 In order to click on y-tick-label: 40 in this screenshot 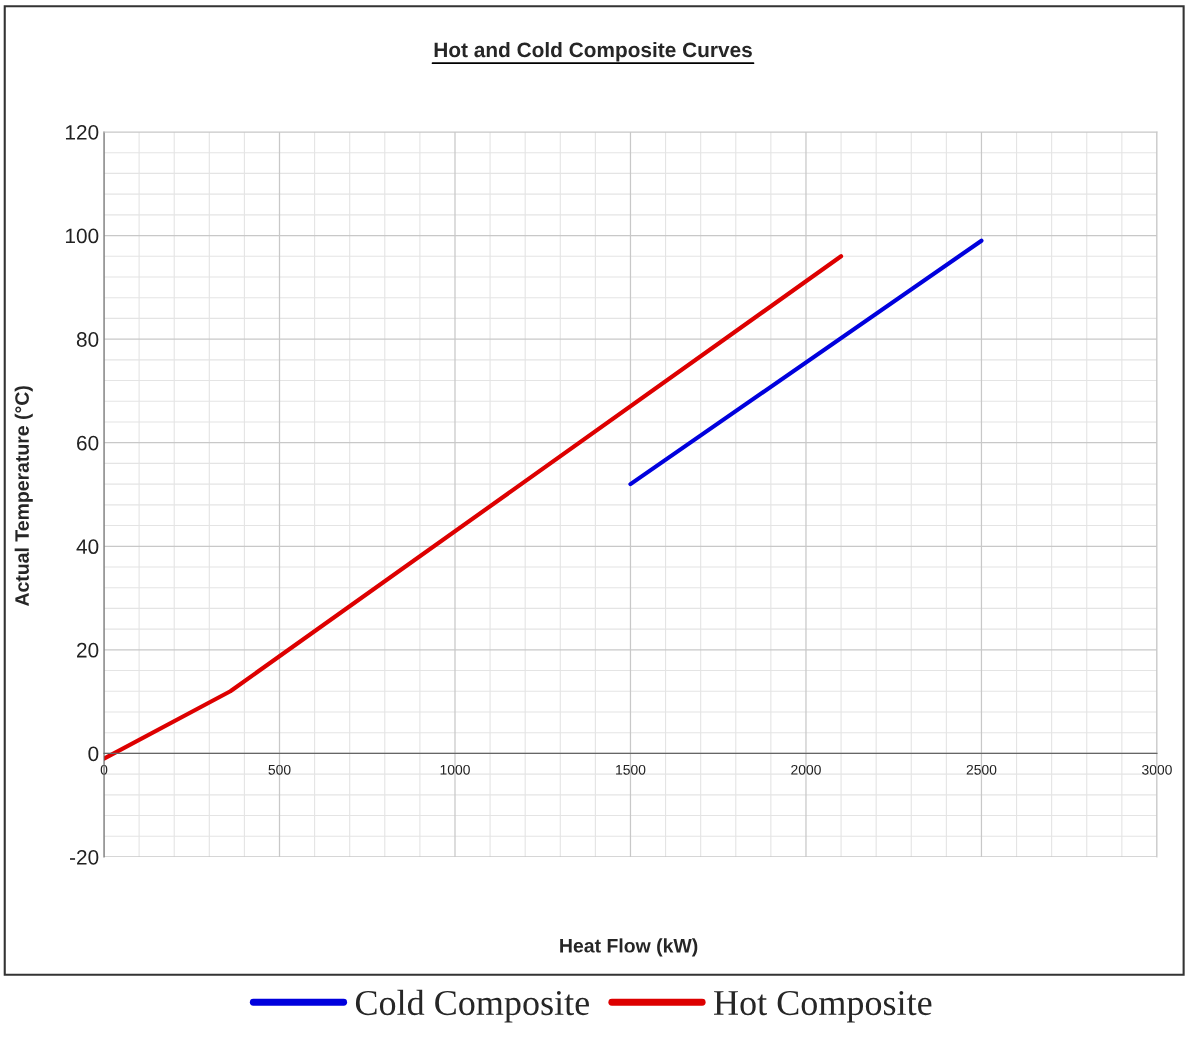, I will do `click(87, 547)`.